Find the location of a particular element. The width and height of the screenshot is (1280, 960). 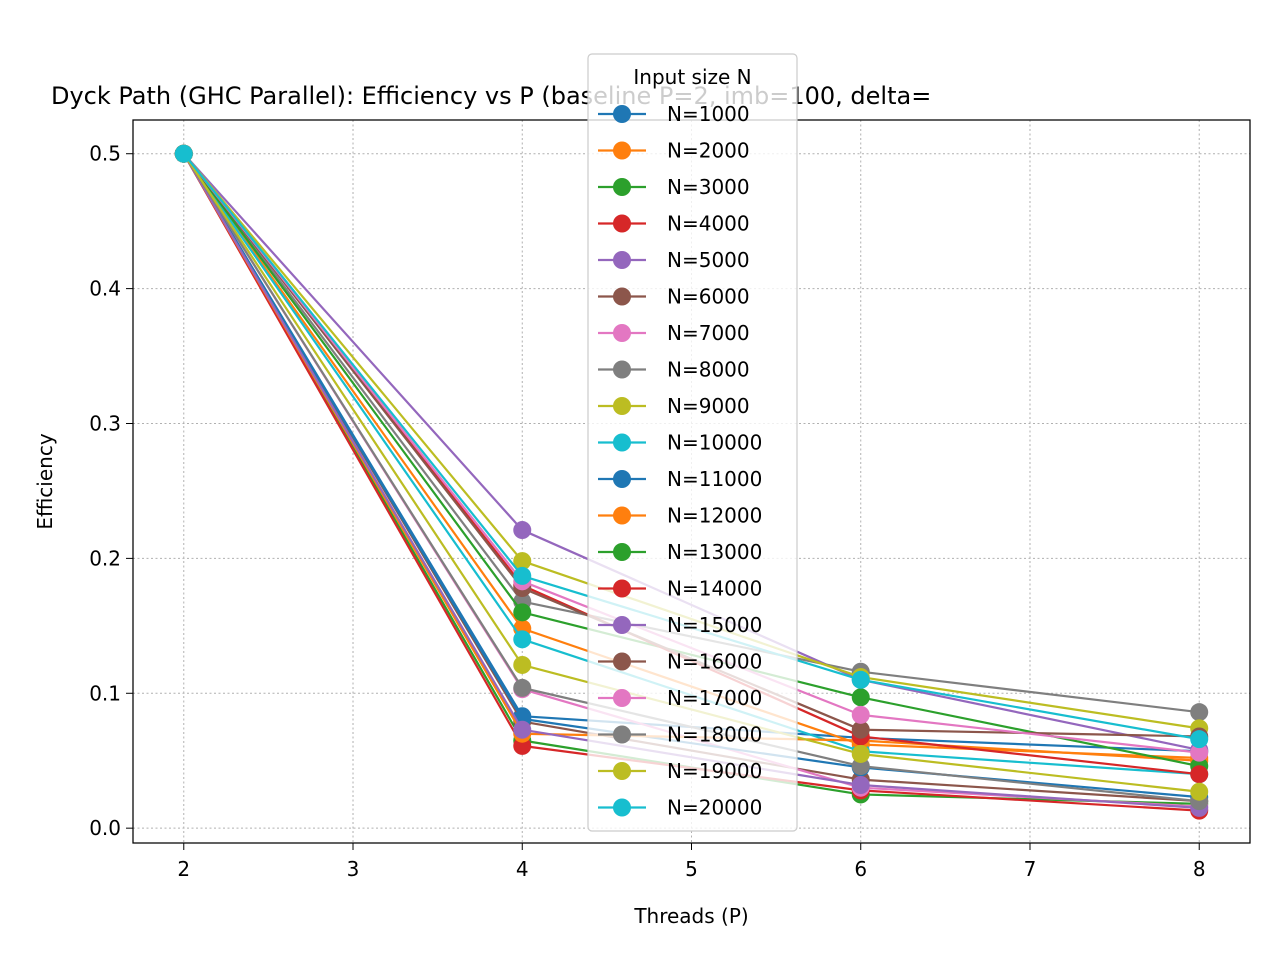

legend-entry: N=9000 is located at coordinates (674, 406).